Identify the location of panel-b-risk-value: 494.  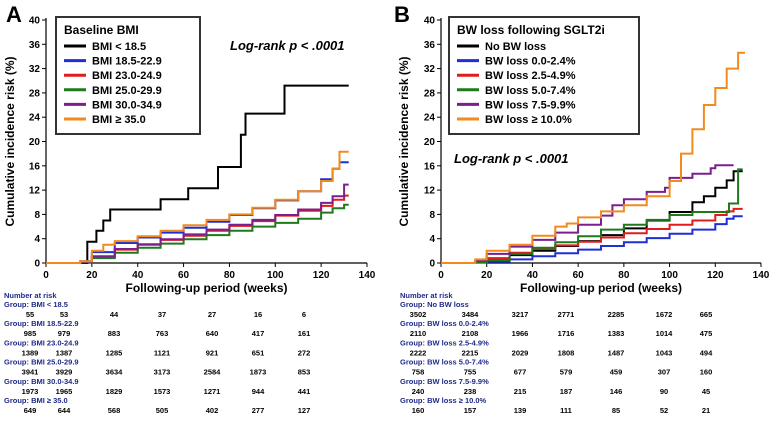
(706, 352).